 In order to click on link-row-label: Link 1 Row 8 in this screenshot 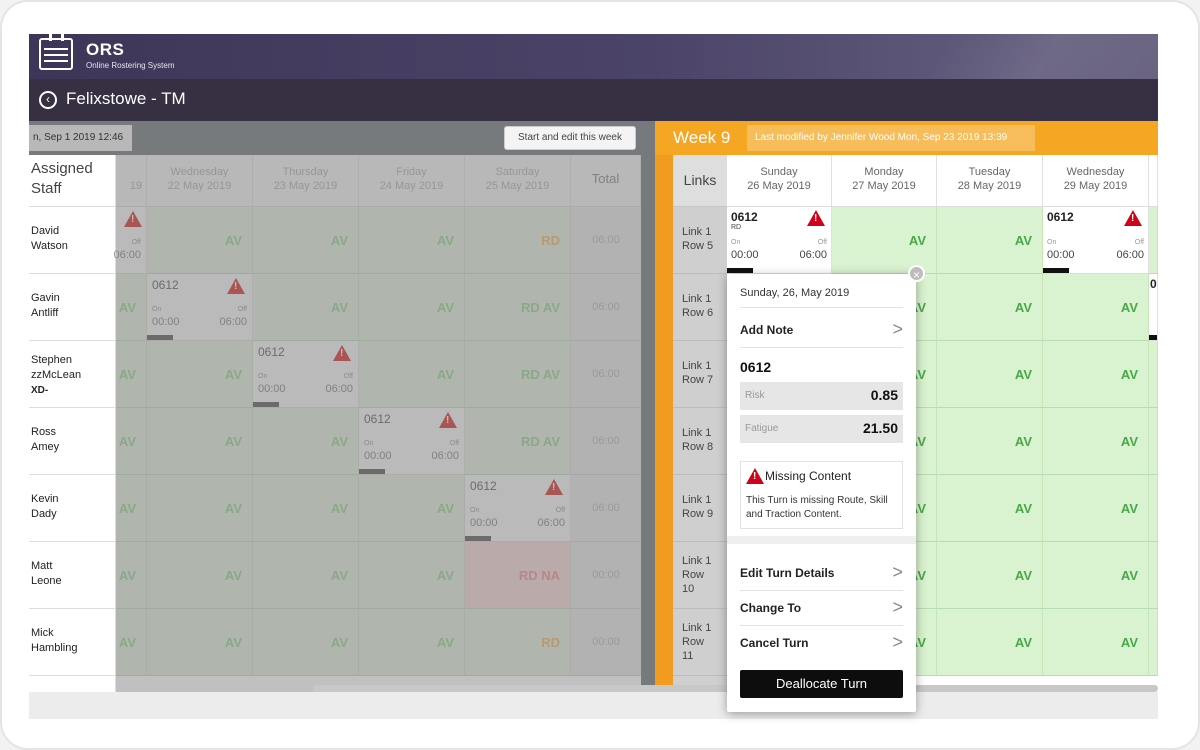, I will do `click(700, 441)`.